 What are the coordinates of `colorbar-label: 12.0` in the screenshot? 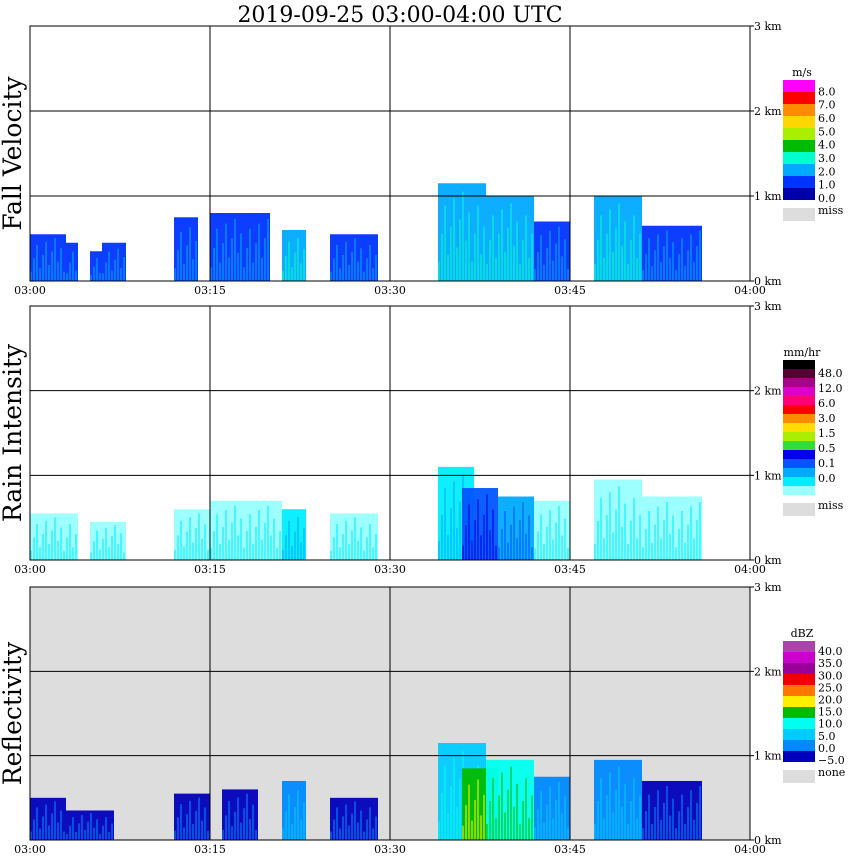 It's located at (830, 388).